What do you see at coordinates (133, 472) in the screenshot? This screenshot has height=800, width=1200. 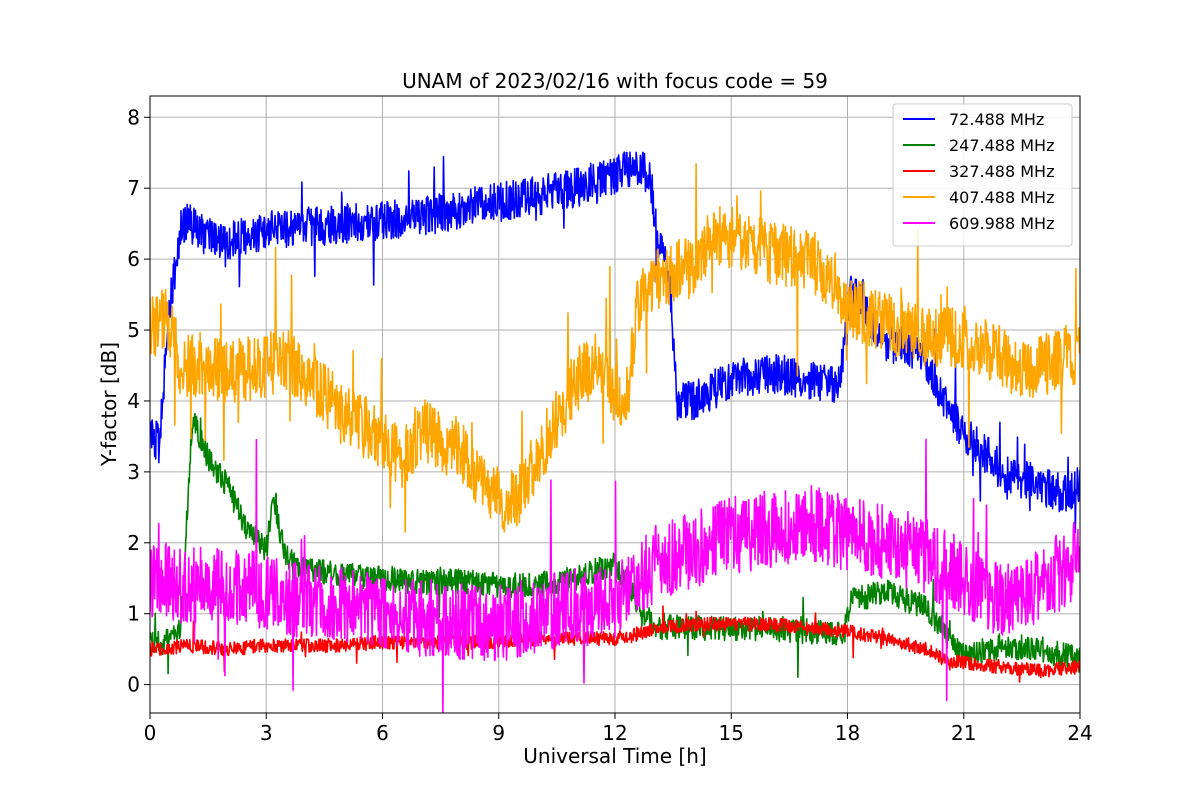 I see `y-tick-label: 3` at bounding box center [133, 472].